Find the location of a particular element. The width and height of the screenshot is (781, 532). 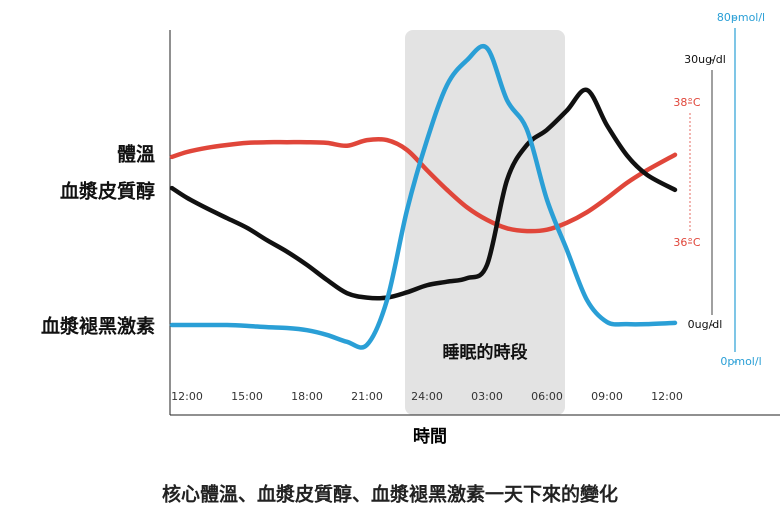

scale-label: 0ug/dl is located at coordinates (705, 324).